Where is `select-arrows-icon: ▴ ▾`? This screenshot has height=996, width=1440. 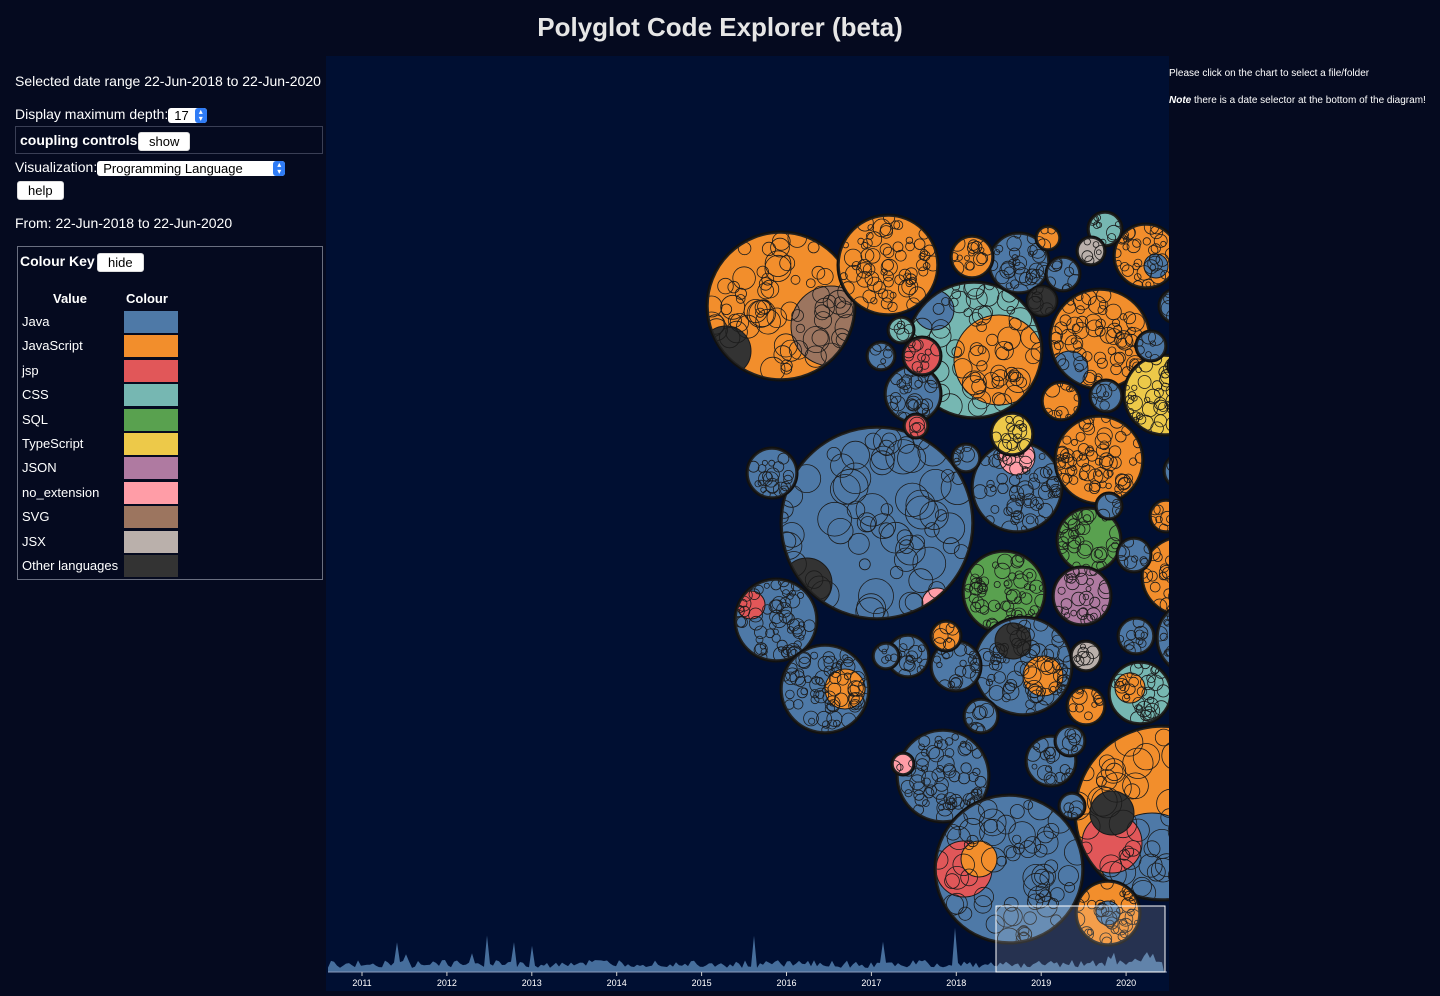
select-arrows-icon: ▴ ▾ is located at coordinates (200, 115).